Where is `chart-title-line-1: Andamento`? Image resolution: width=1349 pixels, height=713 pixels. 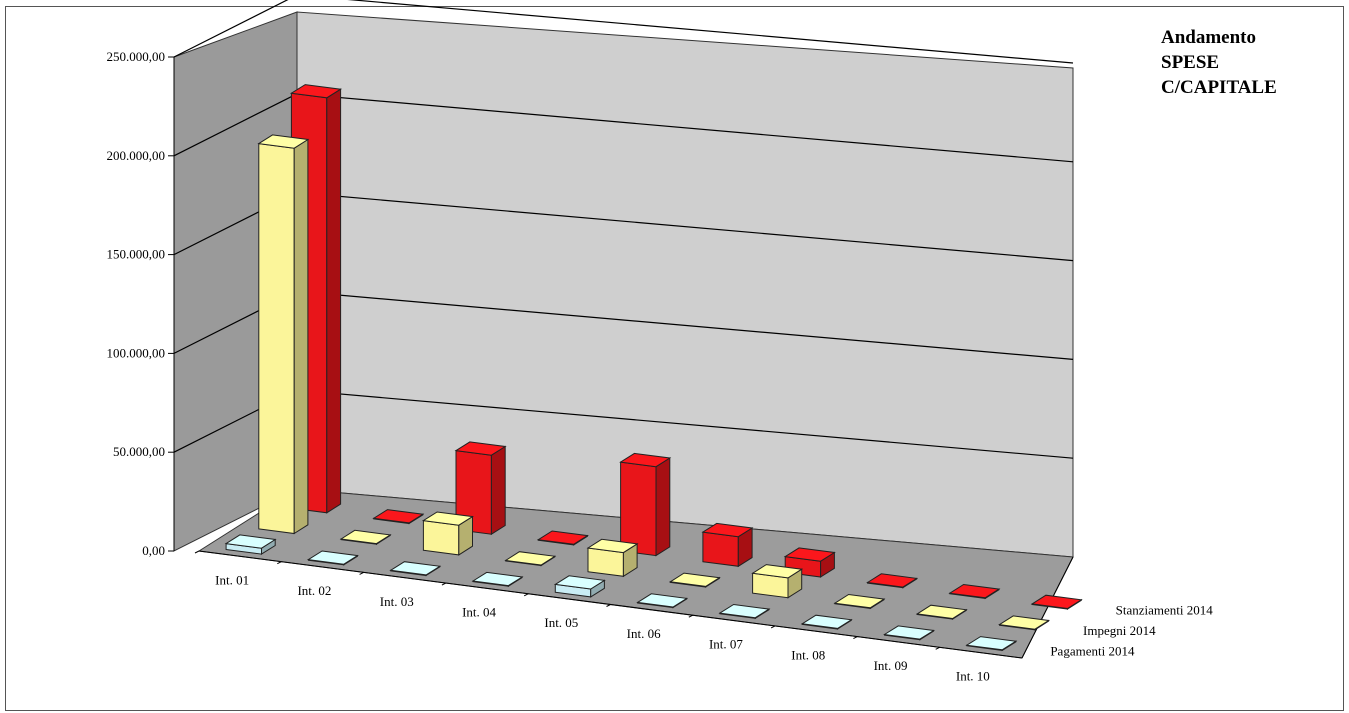 chart-title-line-1: Andamento is located at coordinates (1208, 37).